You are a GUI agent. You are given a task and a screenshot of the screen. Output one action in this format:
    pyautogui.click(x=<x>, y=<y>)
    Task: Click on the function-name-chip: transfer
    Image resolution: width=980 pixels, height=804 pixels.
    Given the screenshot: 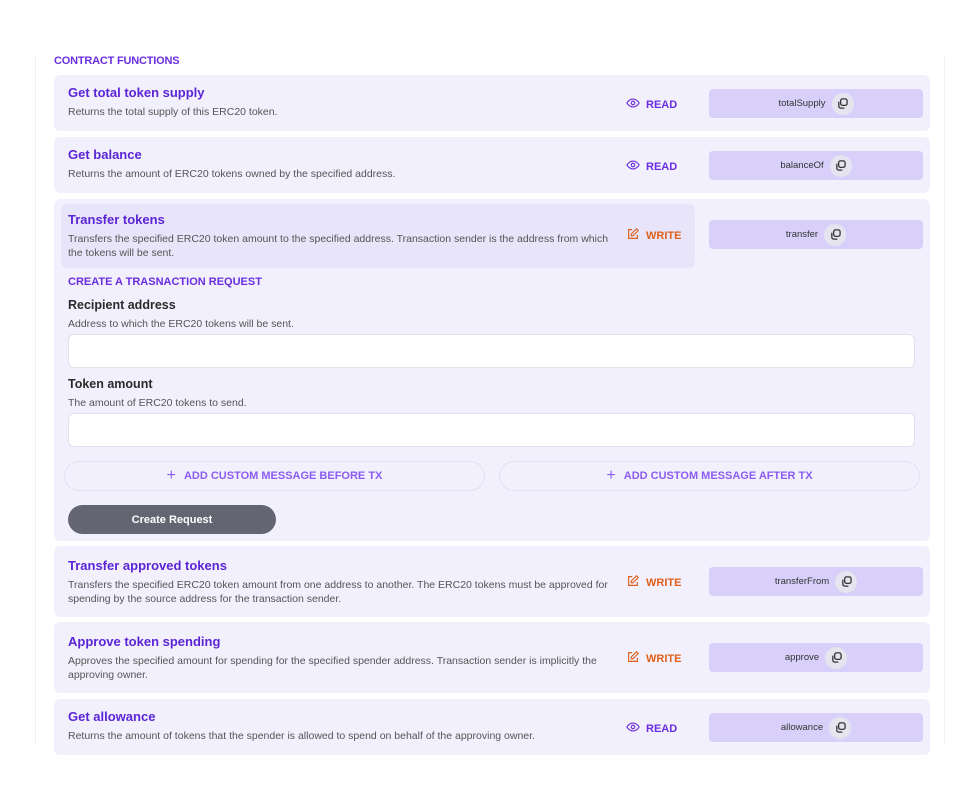 What is the action you would take?
    pyautogui.click(x=816, y=234)
    